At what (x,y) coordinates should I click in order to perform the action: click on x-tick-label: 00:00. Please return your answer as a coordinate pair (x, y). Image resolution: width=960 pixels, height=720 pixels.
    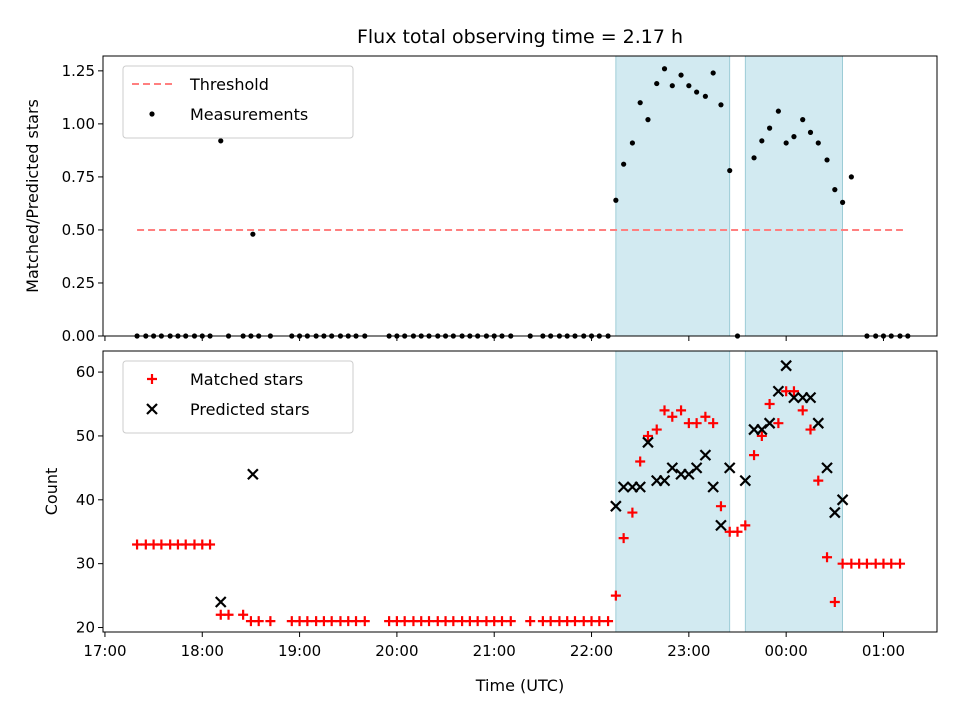
    Looking at the image, I should click on (786, 651).